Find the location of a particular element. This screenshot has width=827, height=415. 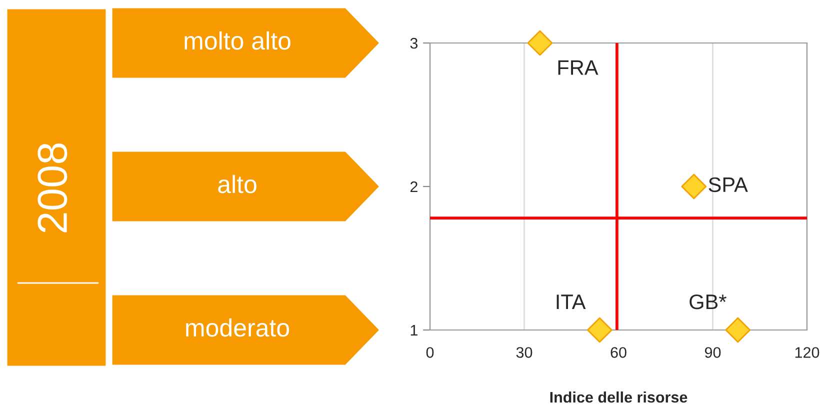

text: molto alto is located at coordinates (237, 40).